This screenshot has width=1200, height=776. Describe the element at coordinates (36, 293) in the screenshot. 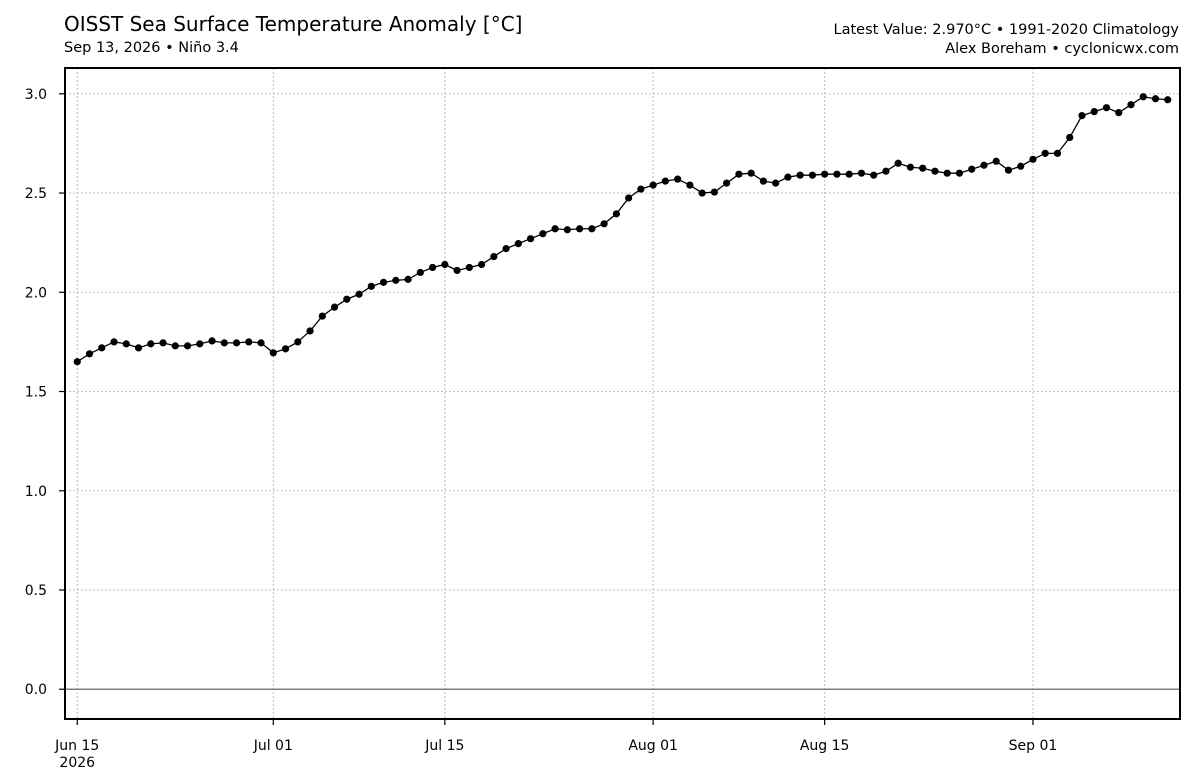

I see `y-tick-label: 2.0` at that location.